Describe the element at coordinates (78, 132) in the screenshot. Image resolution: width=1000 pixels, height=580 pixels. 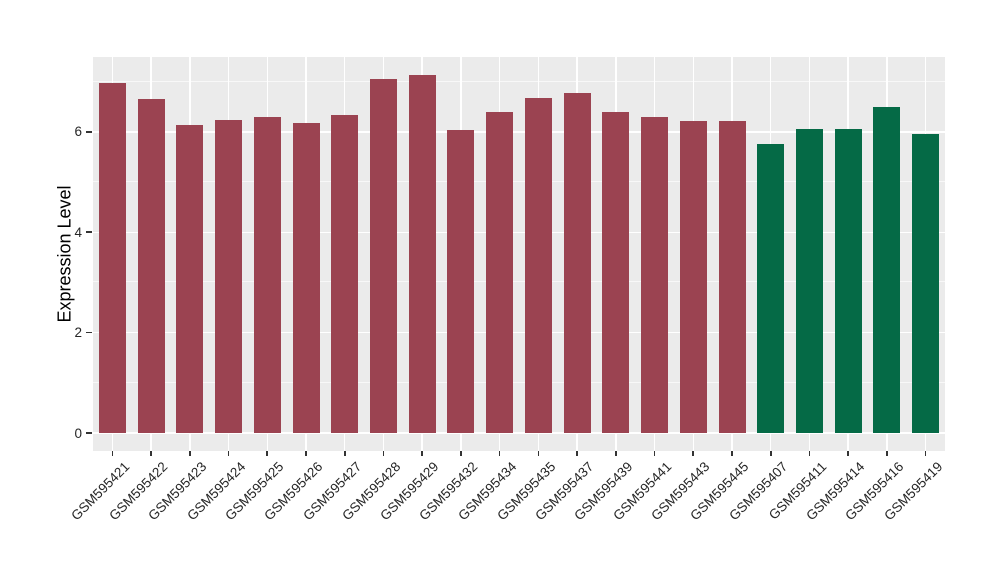
I see `y-tick-label: 6` at that location.